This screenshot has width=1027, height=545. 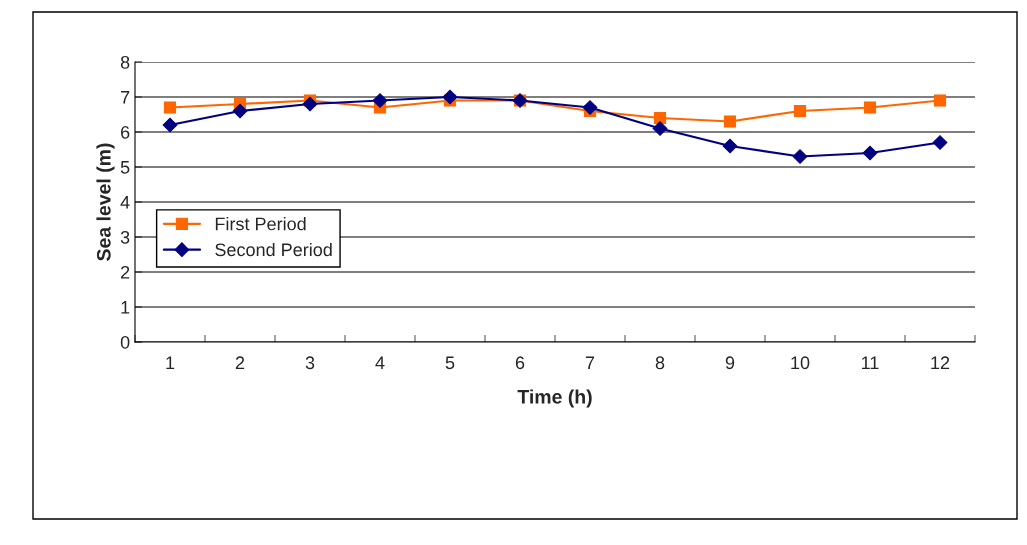 I want to click on x-tick-label: 7, so click(x=590, y=362).